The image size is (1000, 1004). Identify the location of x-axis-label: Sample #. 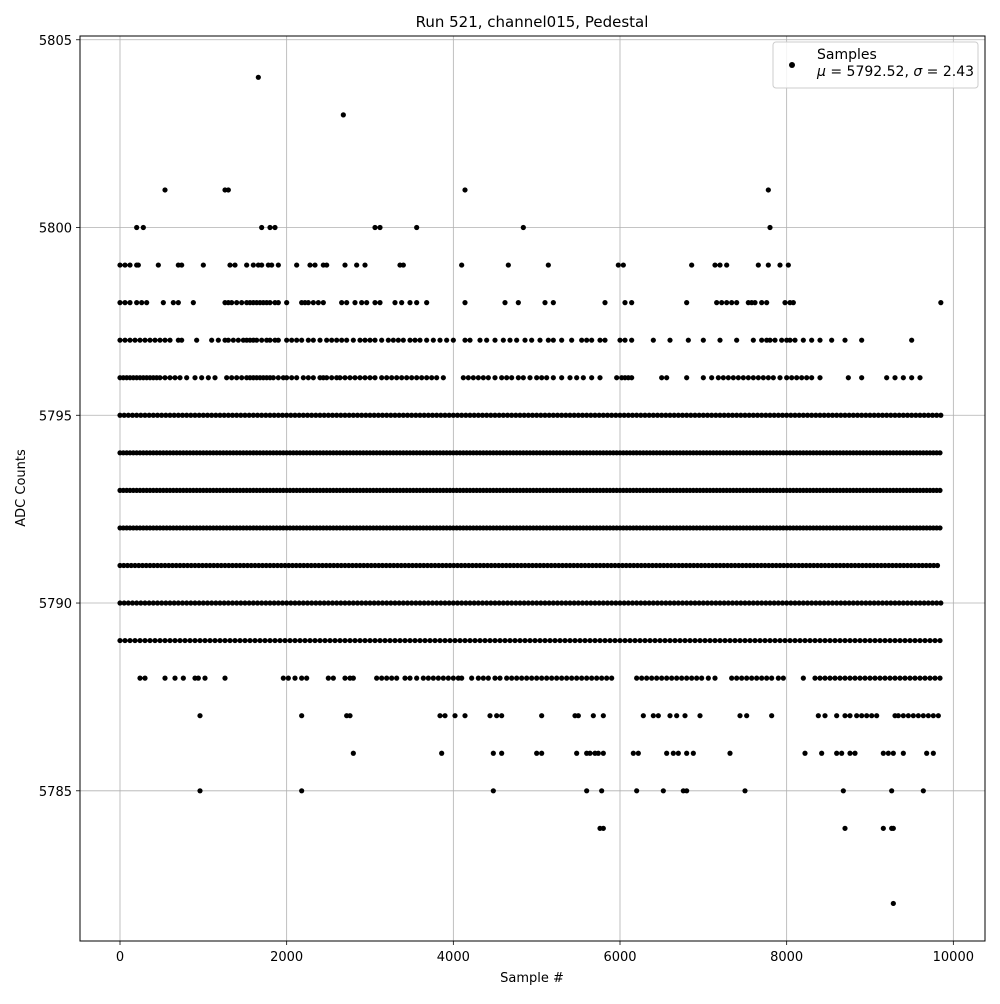
(532, 978).